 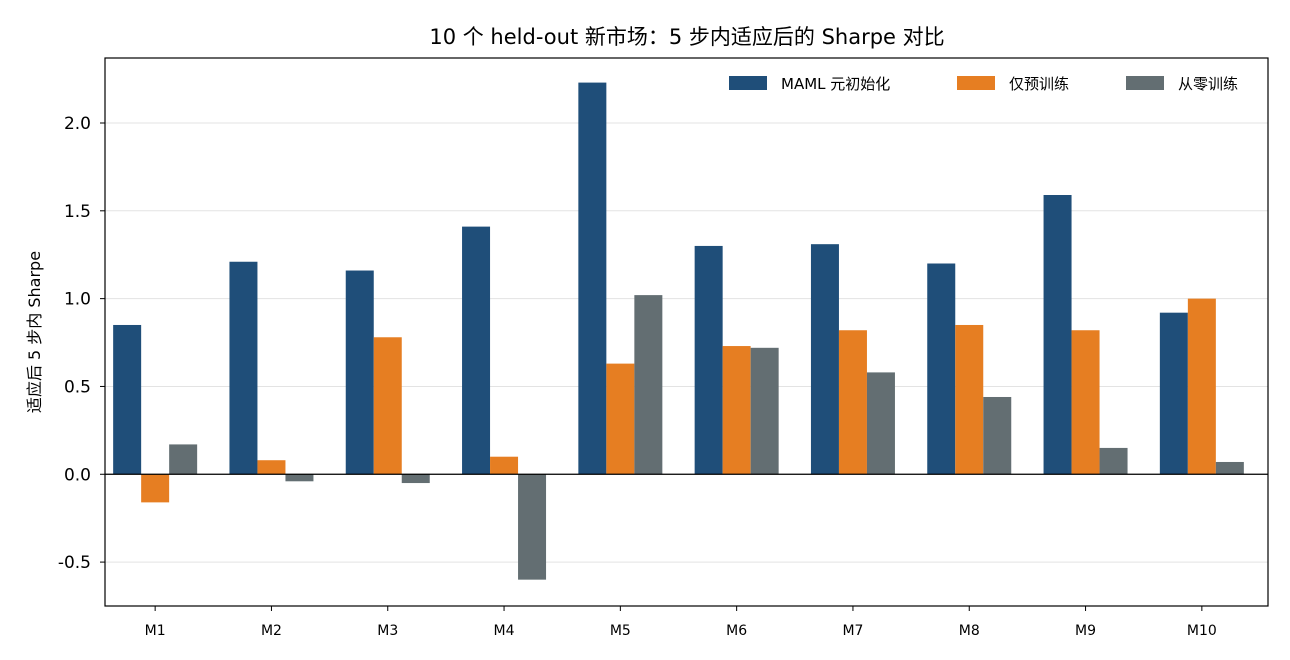 What do you see at coordinates (77, 124) in the screenshot?
I see `y-tick-label: 2.0` at bounding box center [77, 124].